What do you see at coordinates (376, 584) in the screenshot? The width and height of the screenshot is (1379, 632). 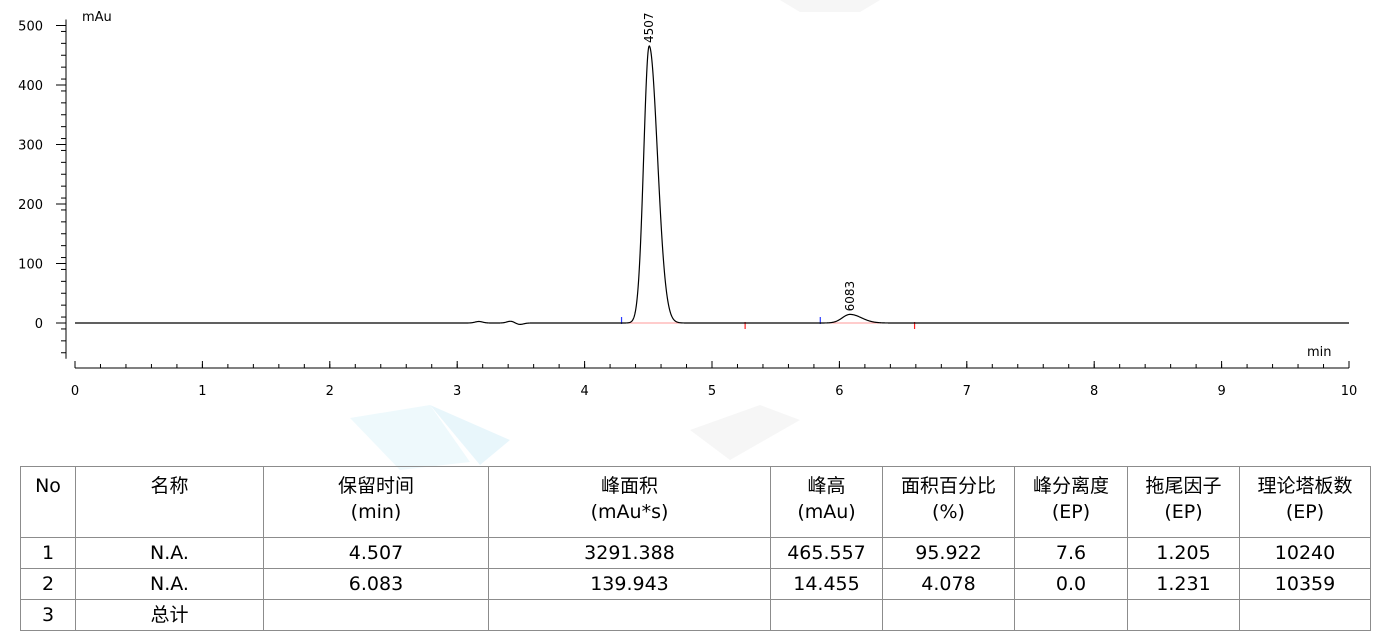 I see `table-cell: 6.083` at bounding box center [376, 584].